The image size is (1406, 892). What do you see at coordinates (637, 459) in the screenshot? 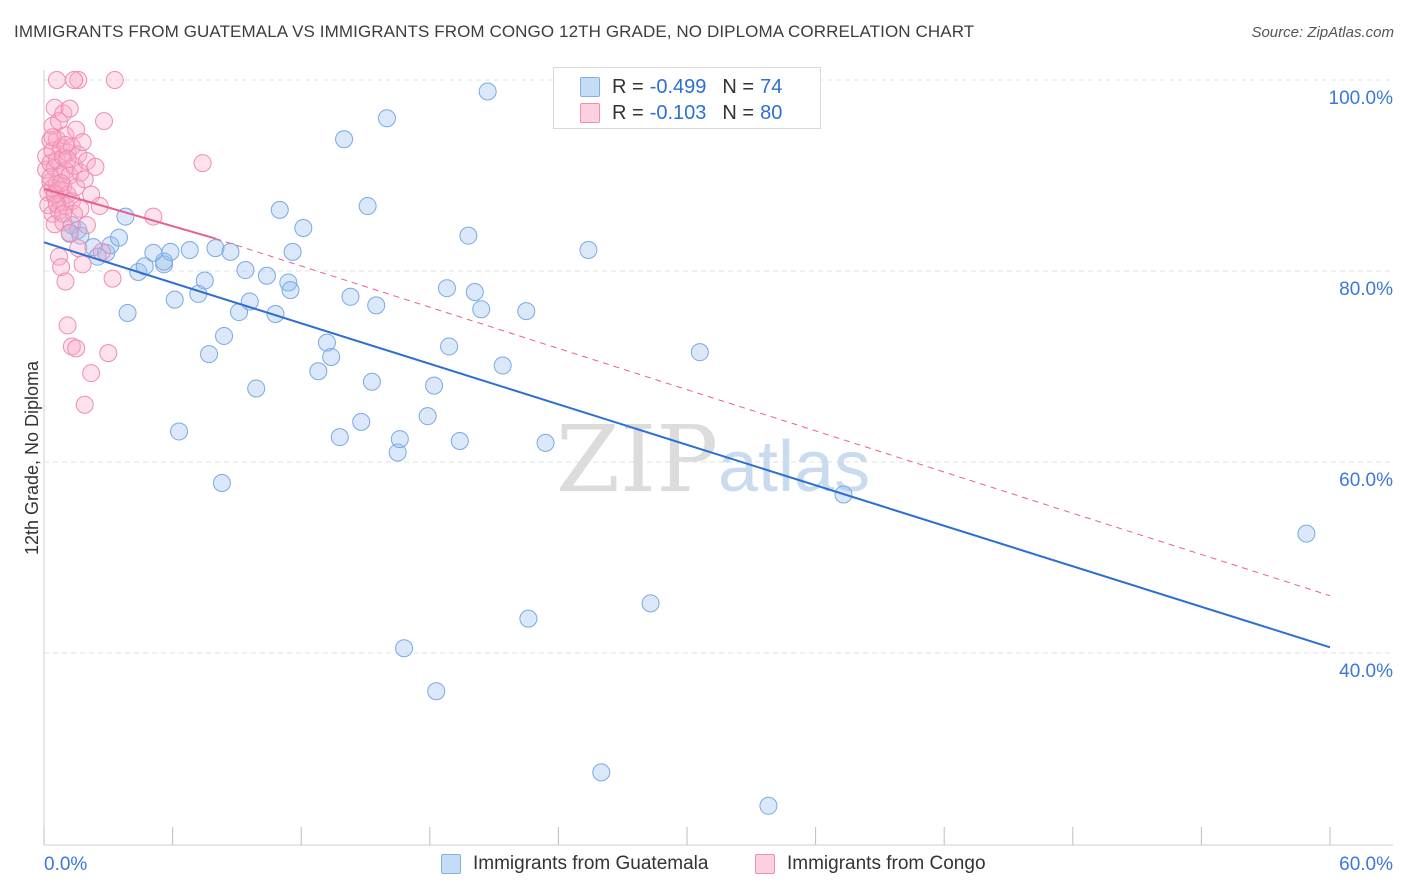
I see `watermark-zip: ZIP` at bounding box center [637, 459].